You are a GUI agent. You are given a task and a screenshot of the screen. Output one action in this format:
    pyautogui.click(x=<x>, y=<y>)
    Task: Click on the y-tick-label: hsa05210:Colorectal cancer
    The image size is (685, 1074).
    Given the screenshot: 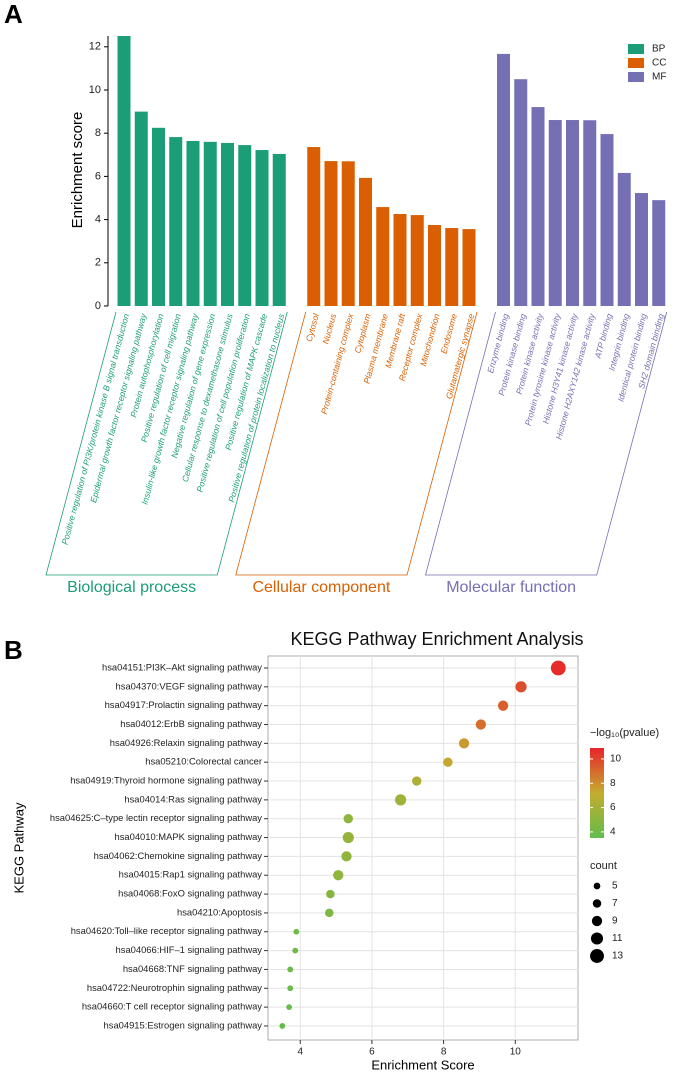 What is the action you would take?
    pyautogui.click(x=203, y=761)
    